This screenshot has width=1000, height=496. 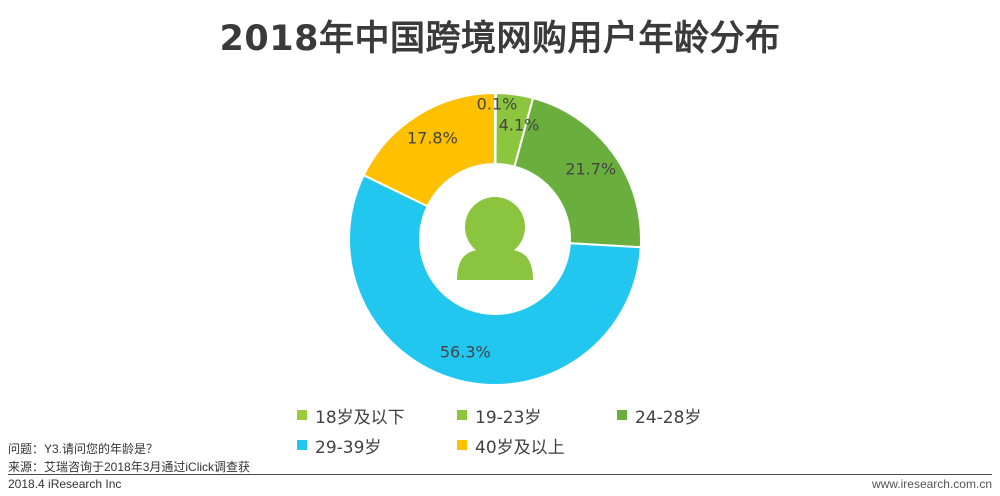 What do you see at coordinates (129, 467) in the screenshot?
I see `source-note: 来源：艾瑞咨询于2018年3月通过iClick调查获` at bounding box center [129, 467].